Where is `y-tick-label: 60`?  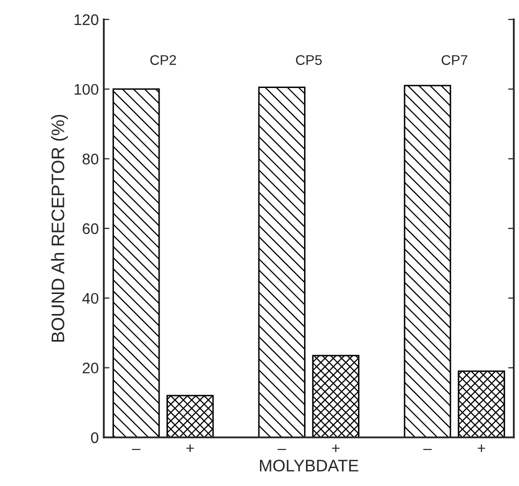 y-tick-label: 60 is located at coordinates (90, 228).